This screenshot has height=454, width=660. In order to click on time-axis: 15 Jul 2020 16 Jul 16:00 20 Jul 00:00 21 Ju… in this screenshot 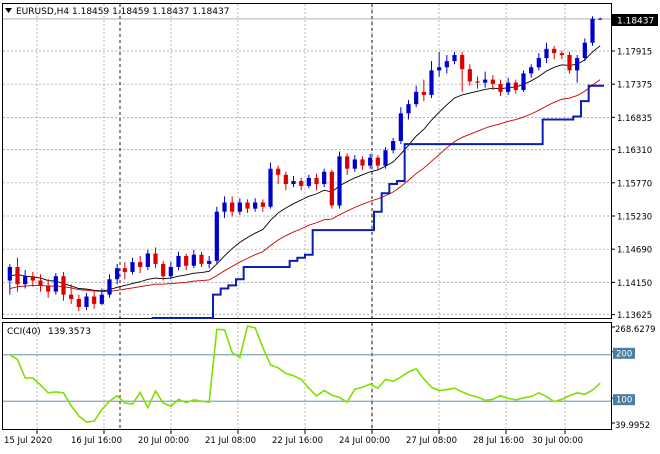, I will do `click(293, 438)`.